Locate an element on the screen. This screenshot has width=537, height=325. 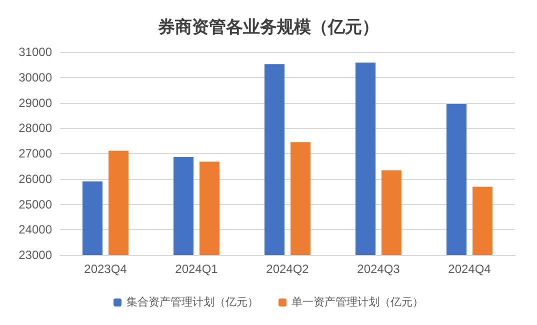
x-tick-label: 2024Q3 is located at coordinates (378, 269).